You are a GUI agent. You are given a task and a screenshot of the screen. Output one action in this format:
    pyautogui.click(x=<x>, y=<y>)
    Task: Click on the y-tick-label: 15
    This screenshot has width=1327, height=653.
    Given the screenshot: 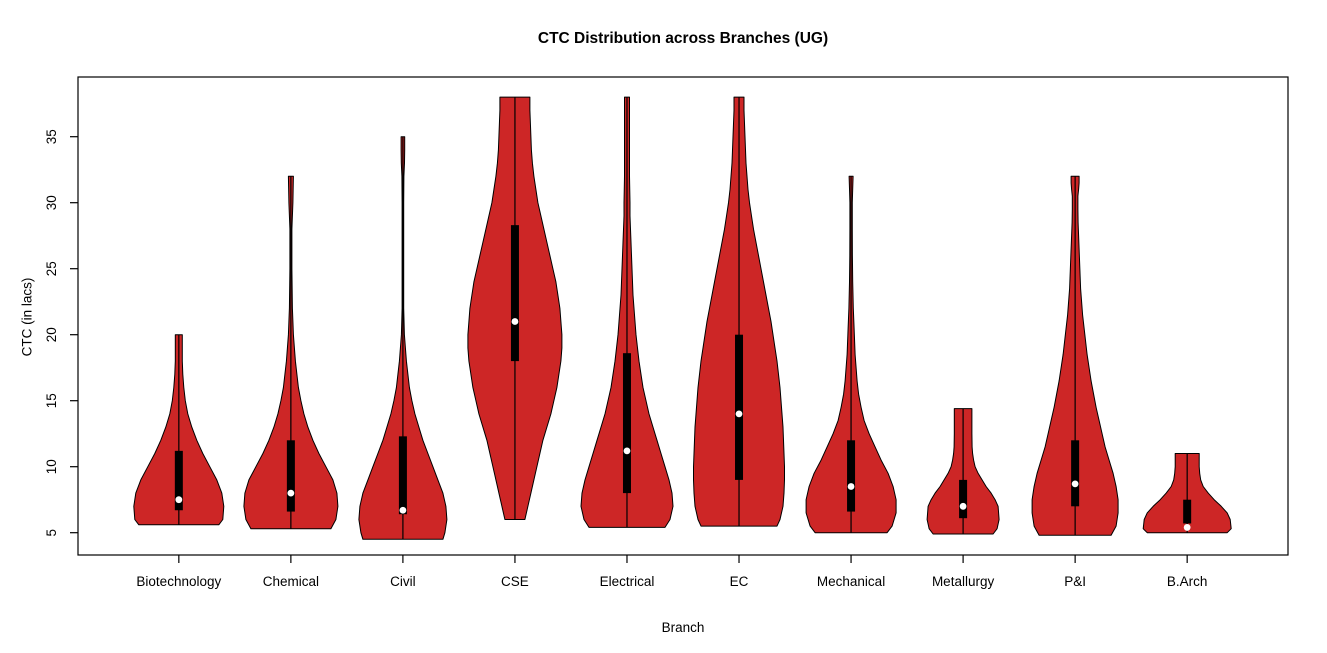 What is the action you would take?
    pyautogui.click(x=51, y=400)
    